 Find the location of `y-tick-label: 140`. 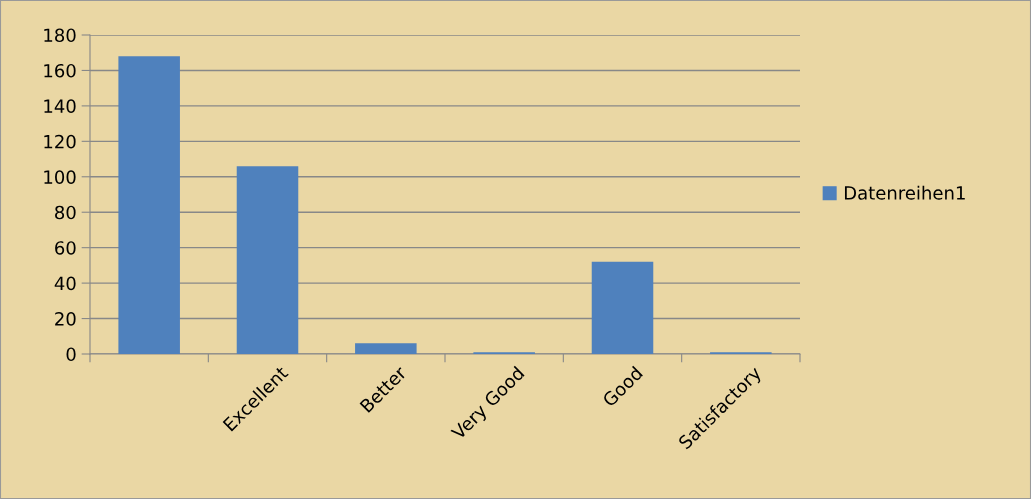

y-tick-label: 140 is located at coordinates (60, 106).